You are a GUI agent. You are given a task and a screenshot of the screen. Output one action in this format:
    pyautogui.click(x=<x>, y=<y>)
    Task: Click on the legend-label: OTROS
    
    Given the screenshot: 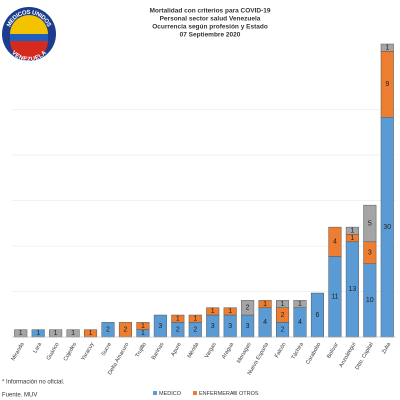 What is the action you would take?
    pyautogui.click(x=249, y=394)
    